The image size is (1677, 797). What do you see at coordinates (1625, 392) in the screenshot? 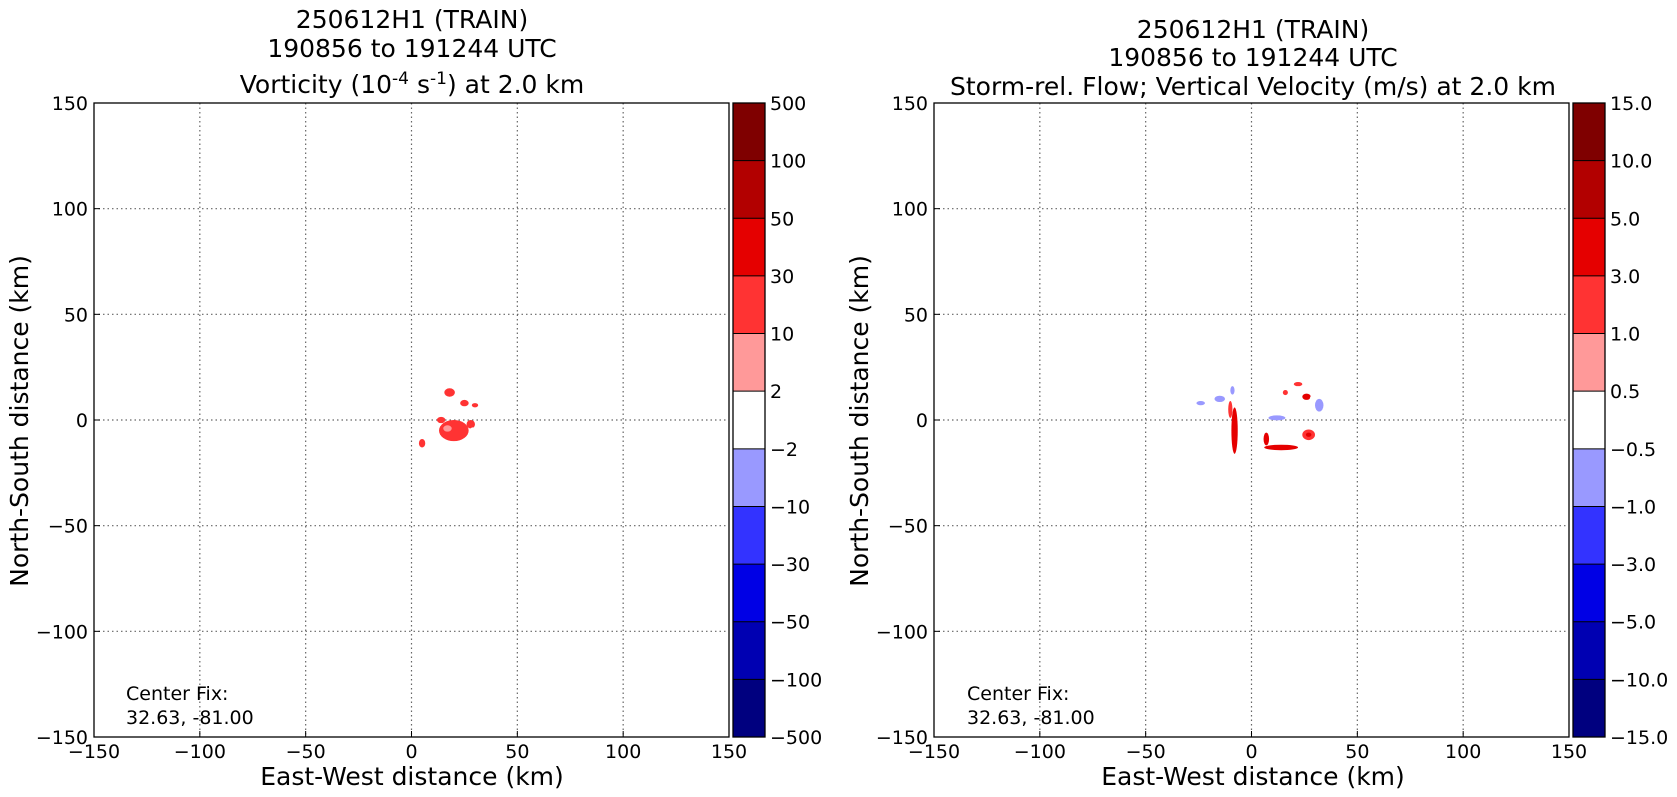
I see `colorbar-tick-label: 0.5` at bounding box center [1625, 392].